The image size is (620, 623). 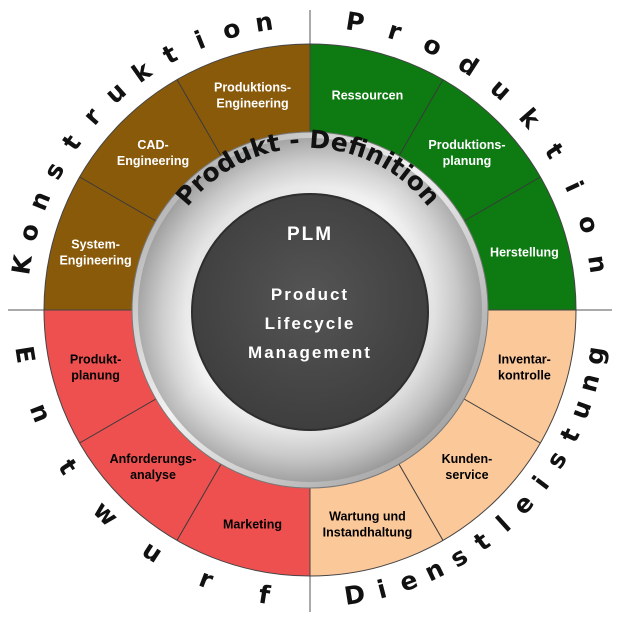 I want to click on title-letter-dienstleistung-13: n, so click(x=589, y=382).